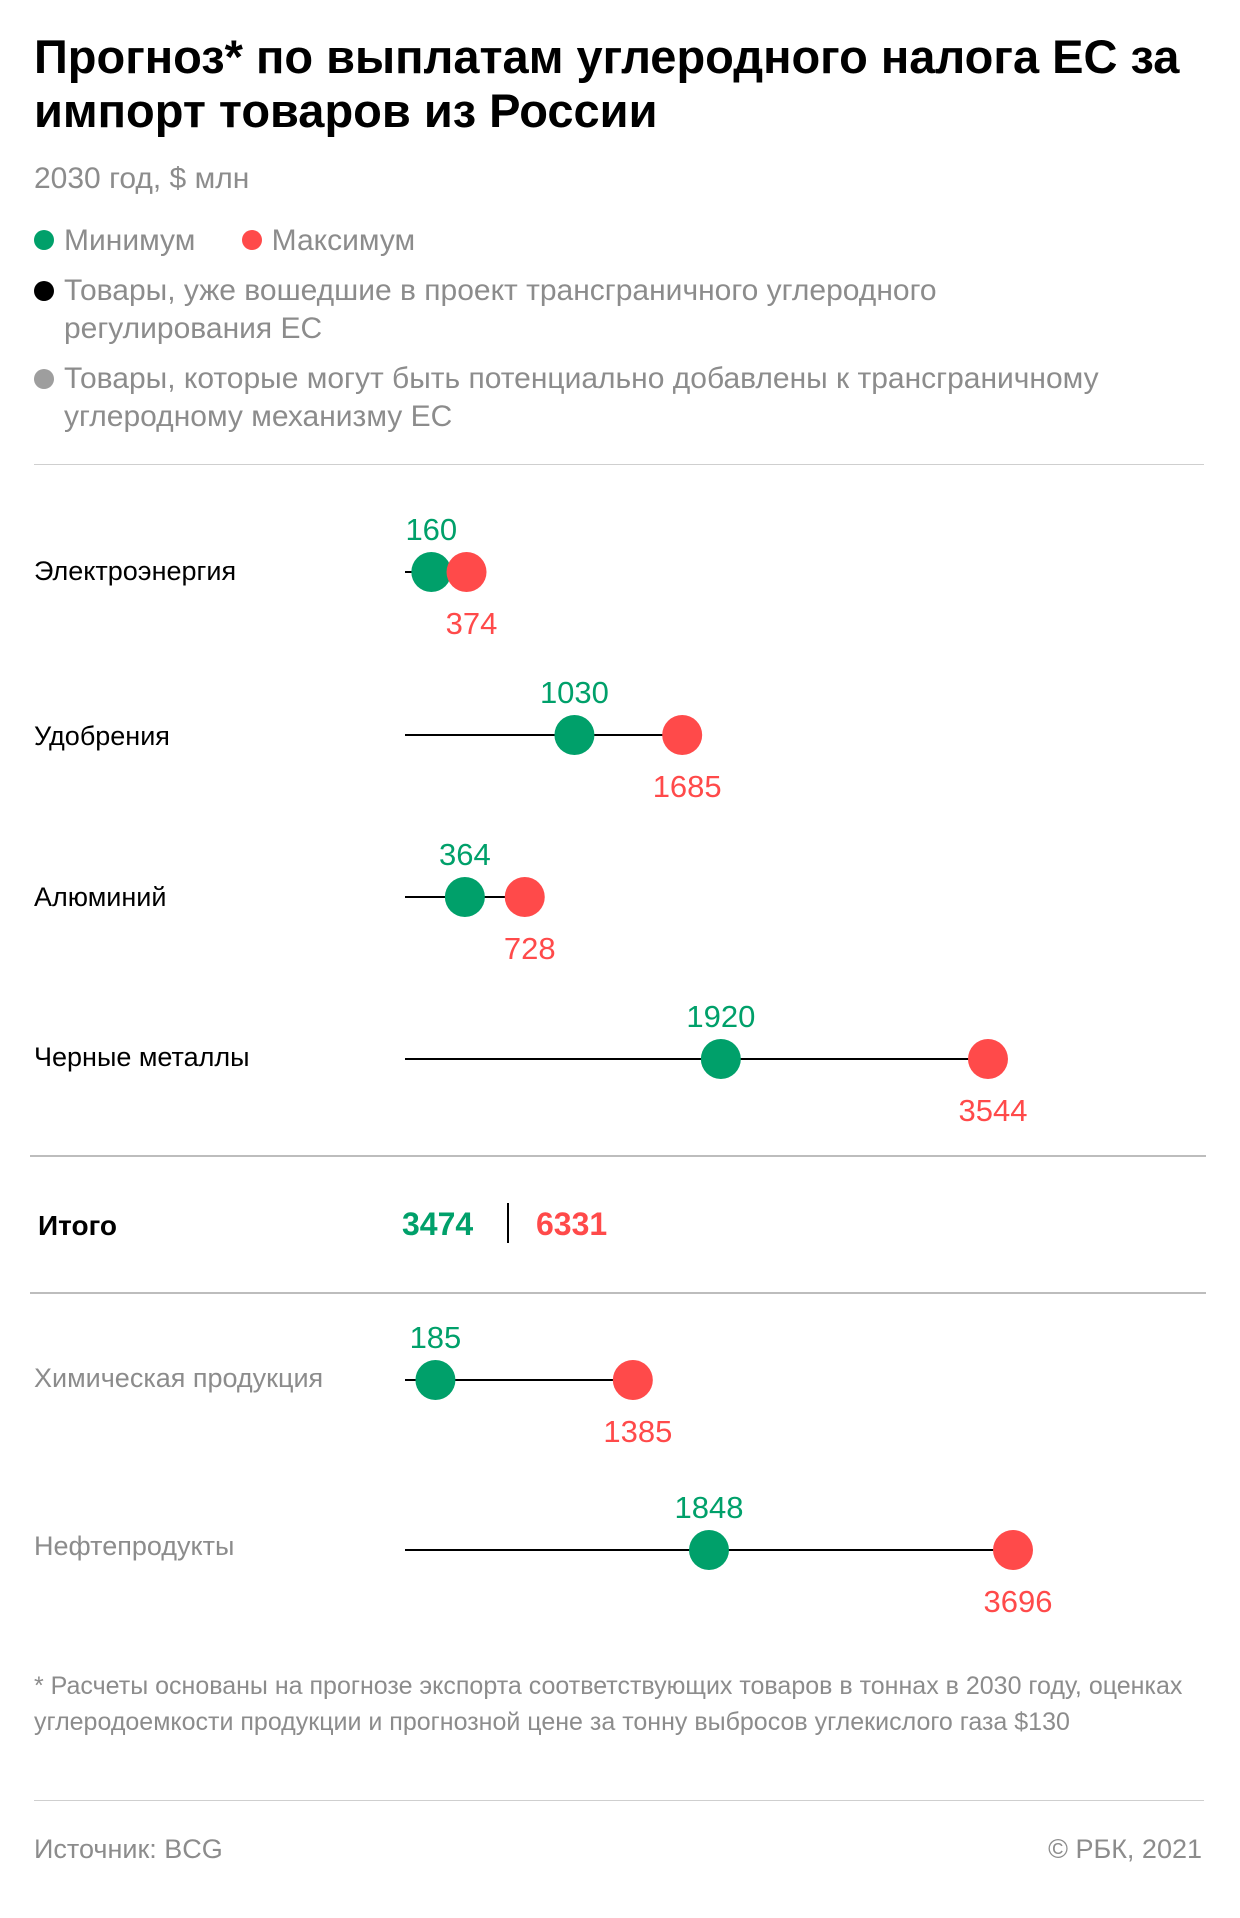 The image size is (1240, 1918). Describe the element at coordinates (1125, 1849) in the screenshot. I see `credit: © РБК, 2021` at that location.